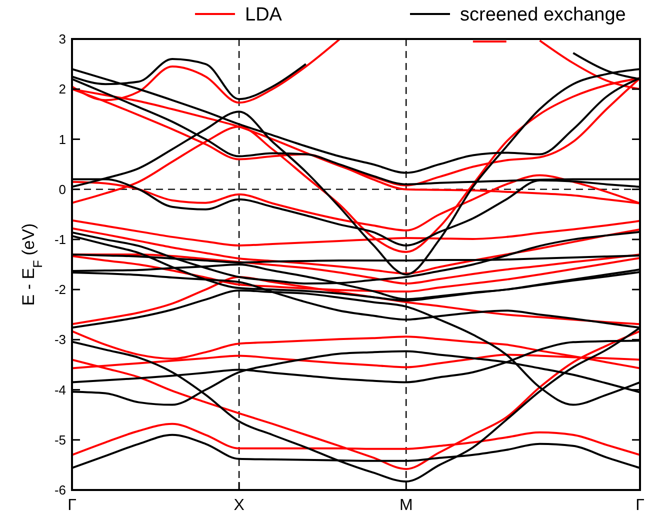 Image resolution: width=646 pixels, height=518 pixels. What do you see at coordinates (62, 89) in the screenshot?
I see `y-tick-label: 2` at bounding box center [62, 89].